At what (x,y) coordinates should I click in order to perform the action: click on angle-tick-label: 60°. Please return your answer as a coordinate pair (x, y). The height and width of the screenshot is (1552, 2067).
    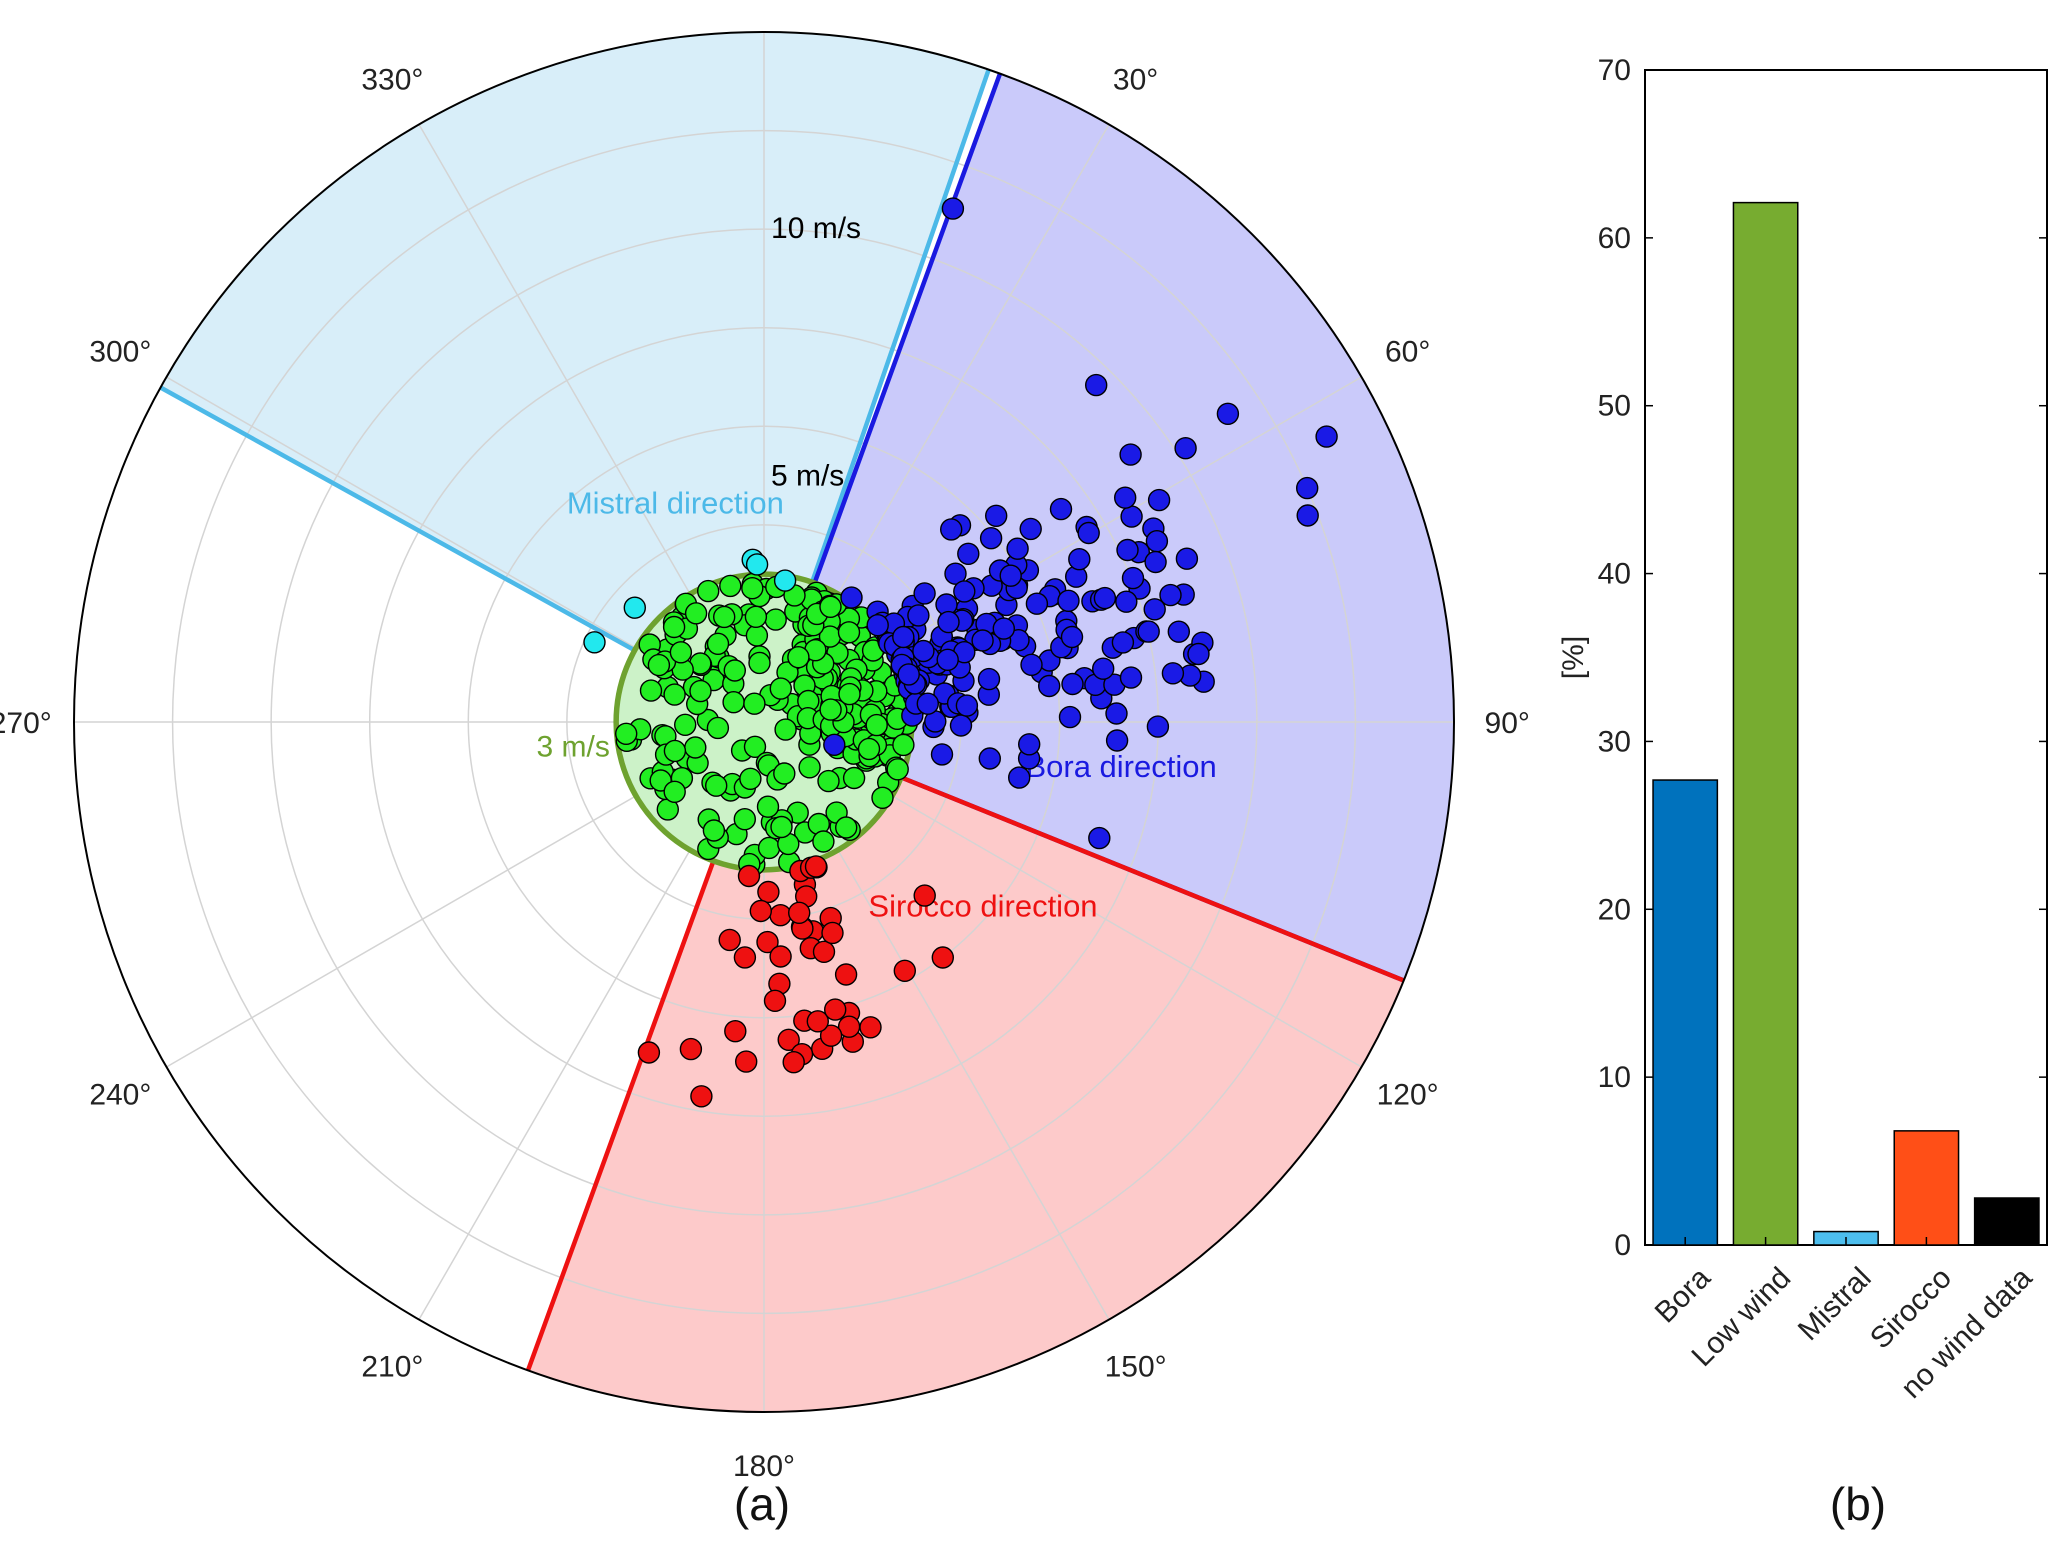
    Looking at the image, I should click on (1407, 351).